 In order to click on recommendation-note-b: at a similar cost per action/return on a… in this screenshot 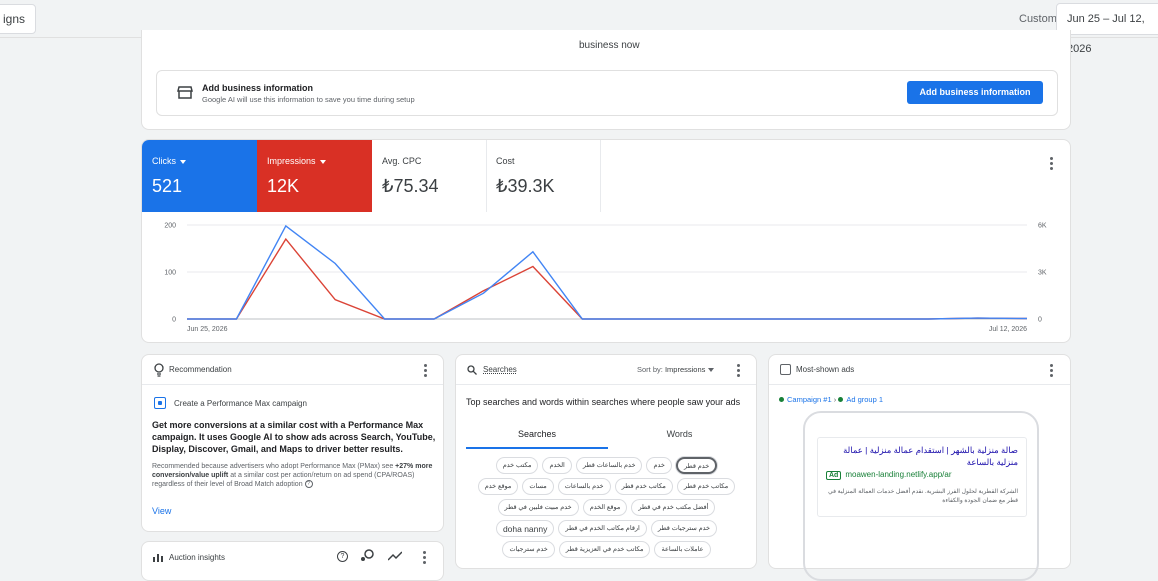, I will do `click(283, 480)`.